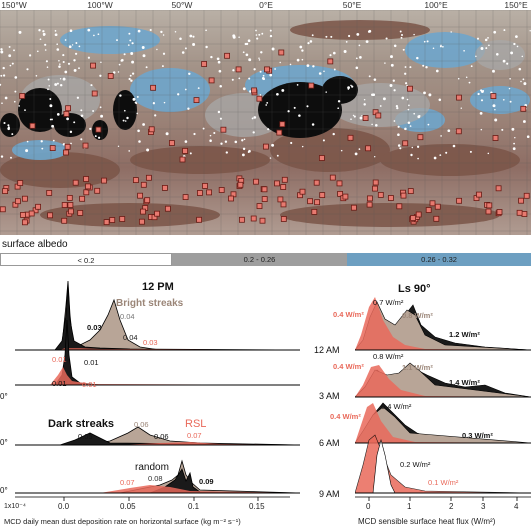 The image size is (531, 531). Describe the element at coordinates (352, 5) in the screenshot. I see `lon-label-50e: 50°E` at that location.